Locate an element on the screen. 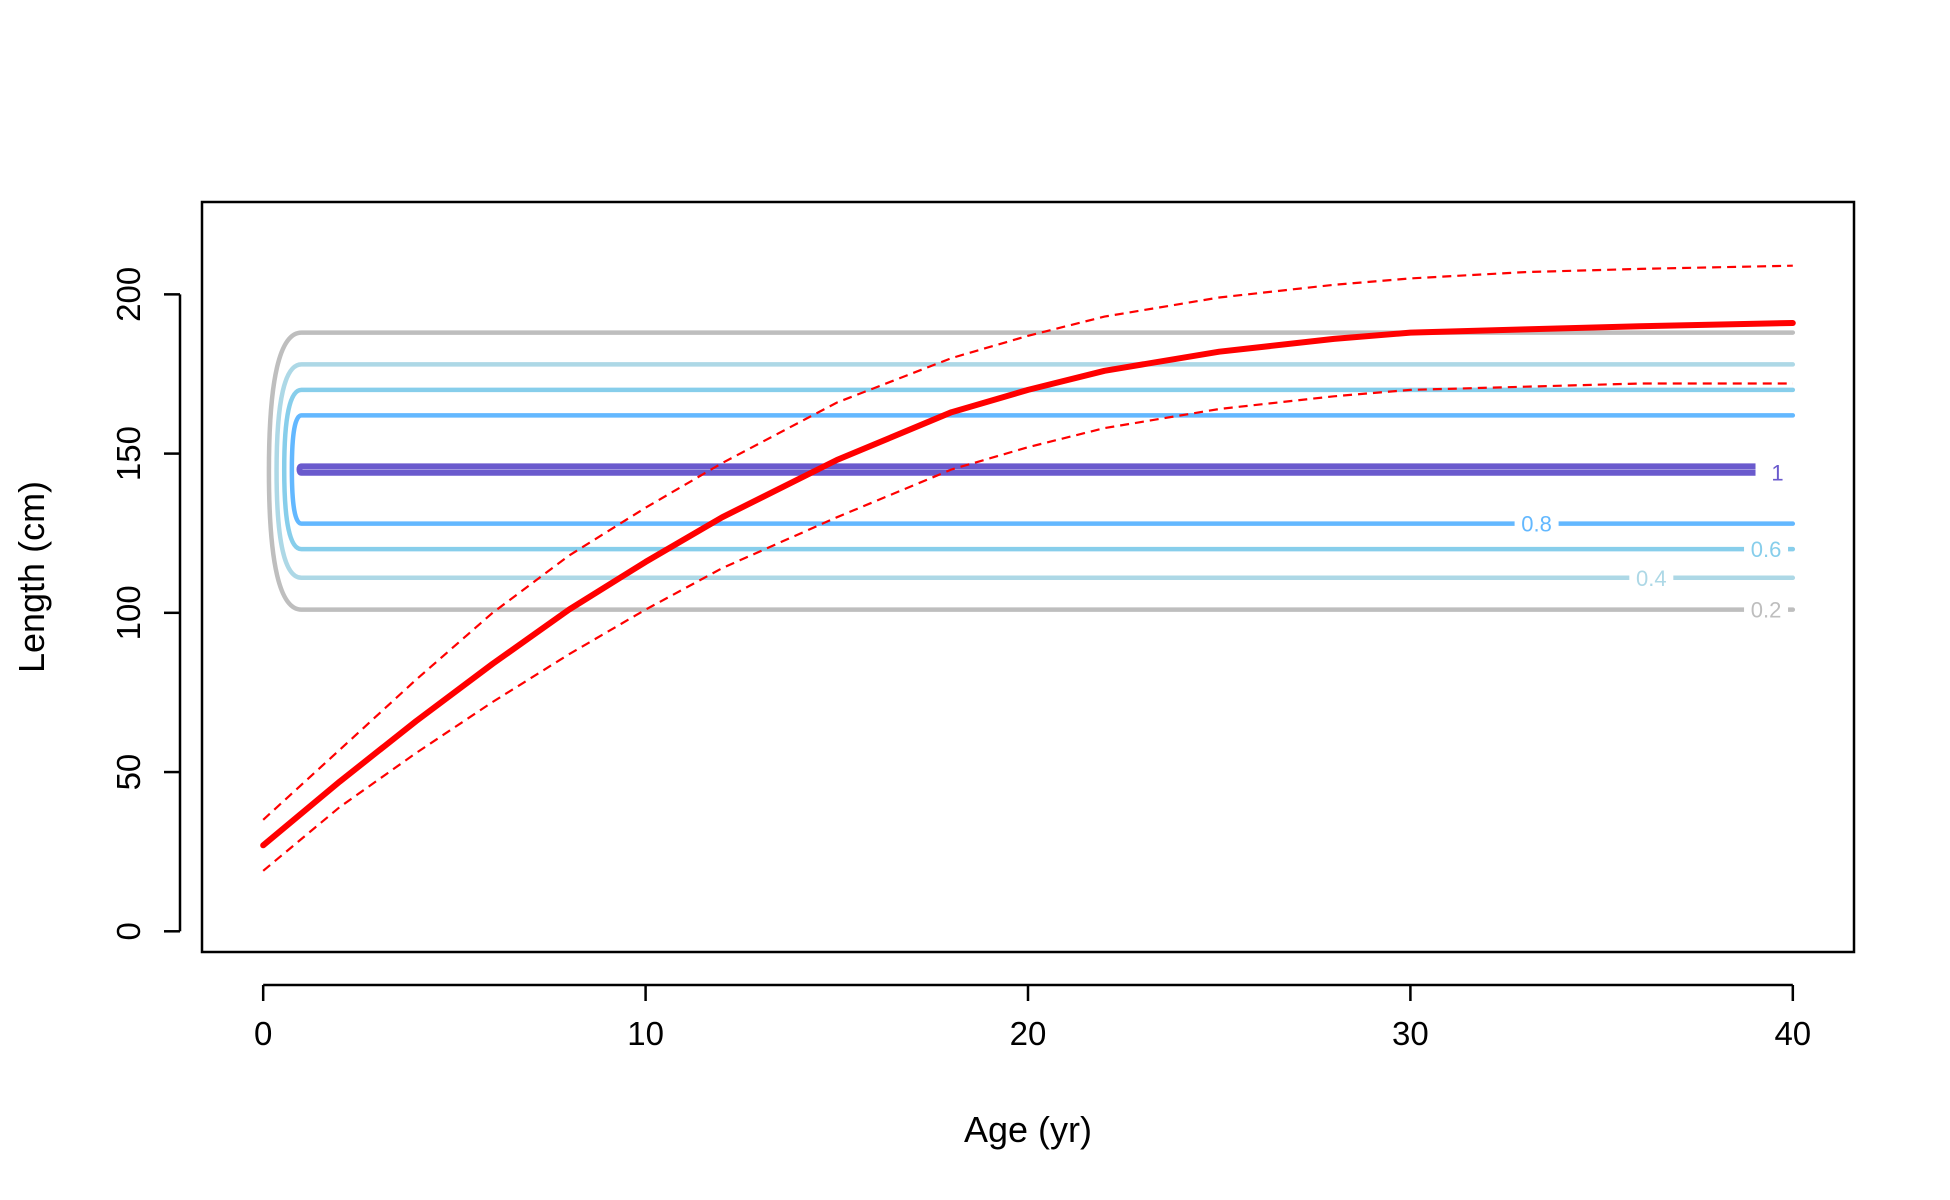 This screenshot has height=1200, width=1950. contour-label-1: 0.4 is located at coordinates (1651, 578).